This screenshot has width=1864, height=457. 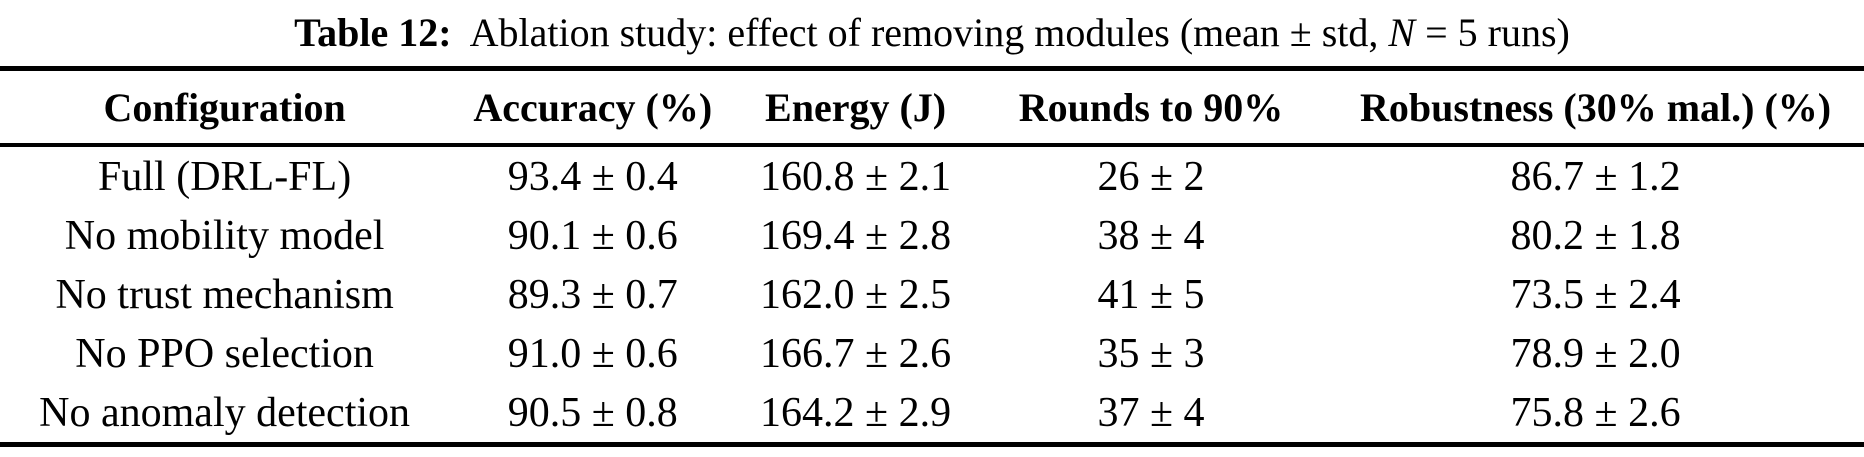 What do you see at coordinates (1595, 107) in the screenshot?
I see `column-header-robustness: Robustness (30% mal.) (%)` at bounding box center [1595, 107].